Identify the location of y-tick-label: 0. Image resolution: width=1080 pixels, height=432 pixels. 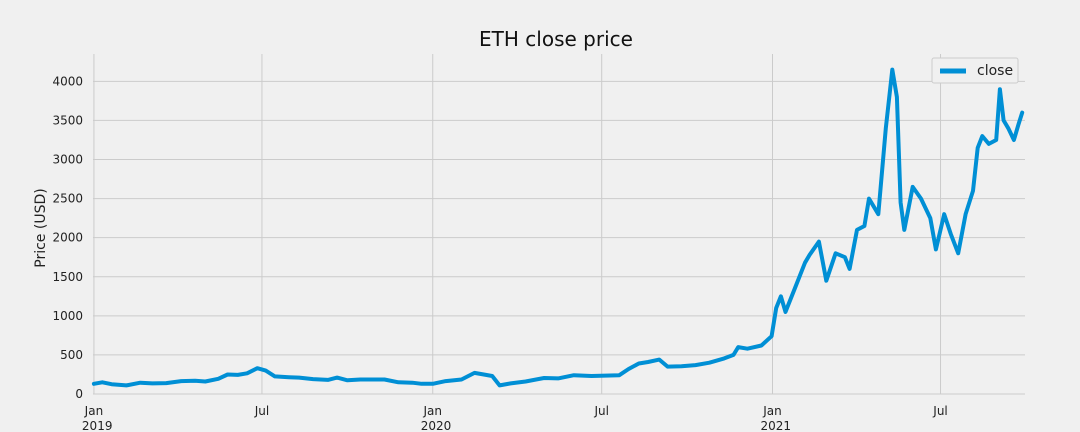
(79, 394).